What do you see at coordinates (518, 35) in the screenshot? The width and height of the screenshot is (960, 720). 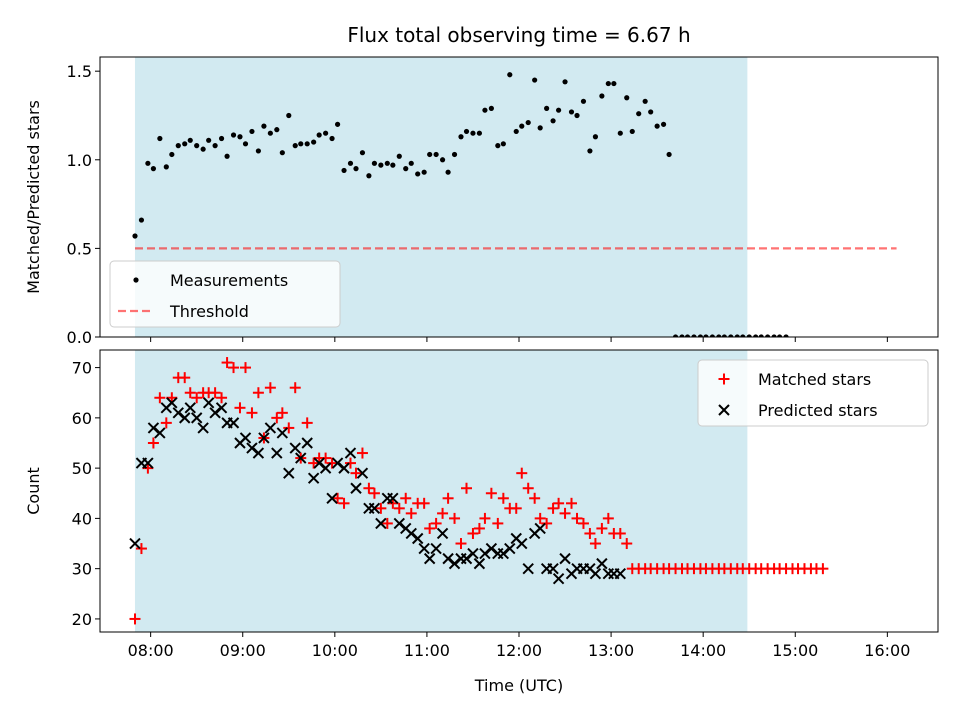 I see `chart-title: Flux total observing time = 6.67 h` at bounding box center [518, 35].